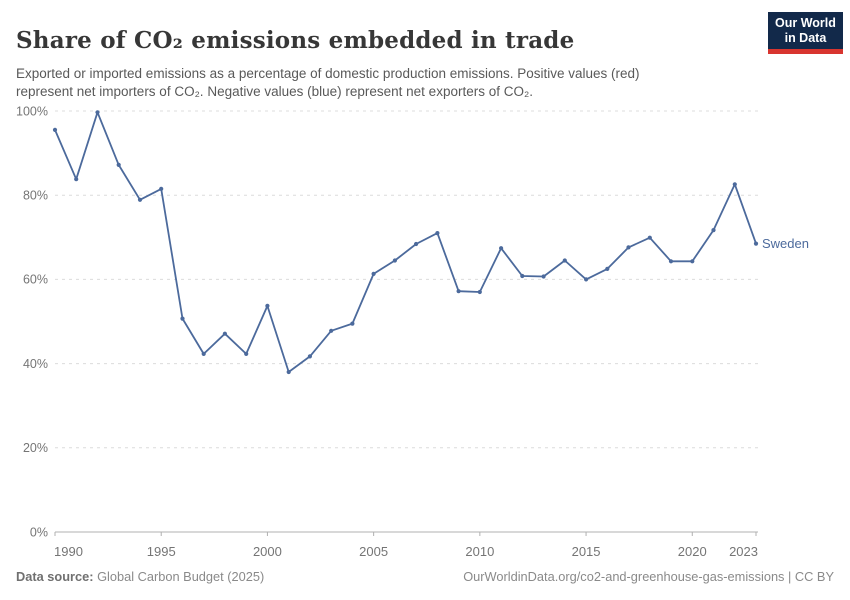  Describe the element at coordinates (543, 276) in the screenshot. I see `data-point-2013` at that location.